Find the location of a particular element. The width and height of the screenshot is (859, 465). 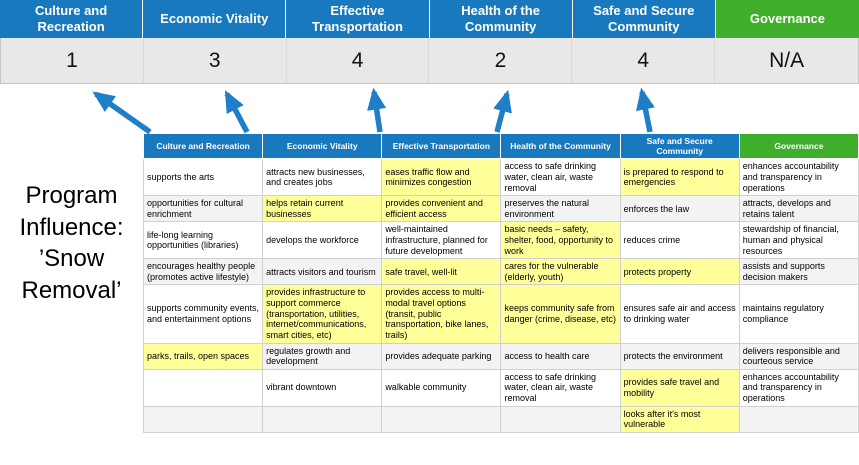

matrix-cell: attracts, develops and retains talent is located at coordinates (798, 209).